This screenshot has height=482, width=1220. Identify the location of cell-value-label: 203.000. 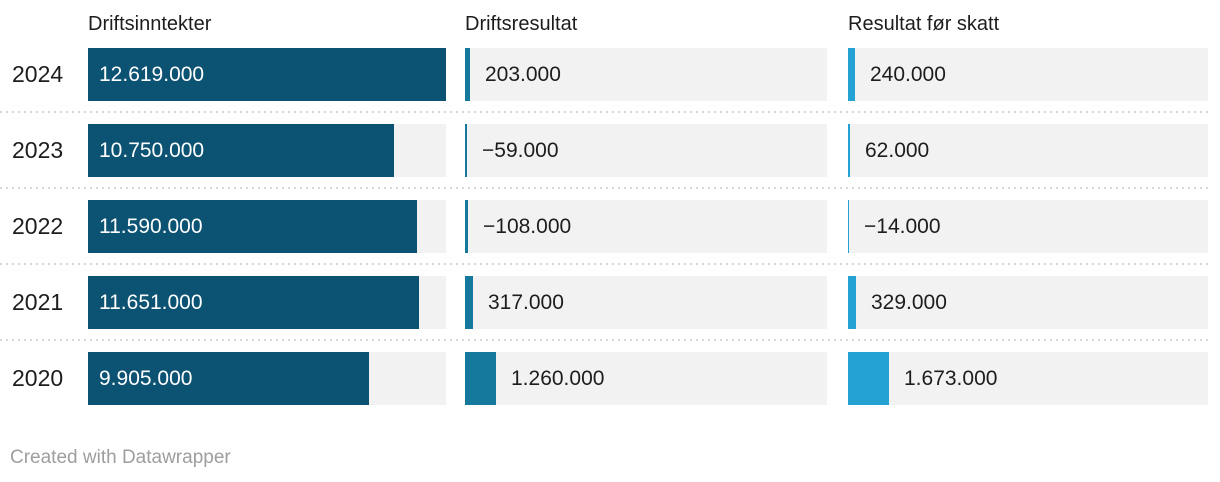
(523, 74).